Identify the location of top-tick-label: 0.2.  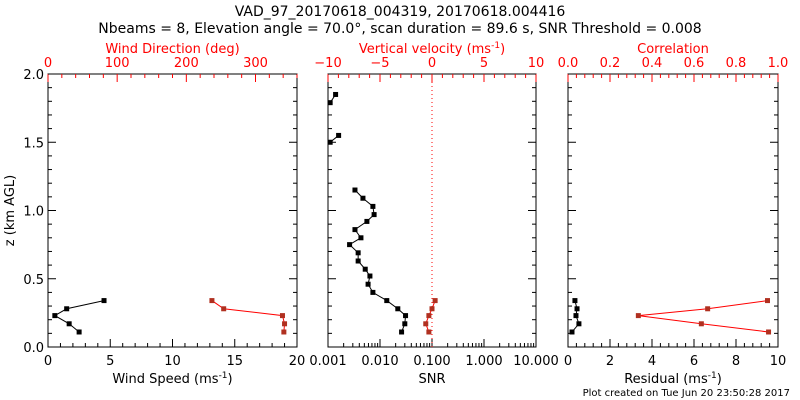
(610, 63).